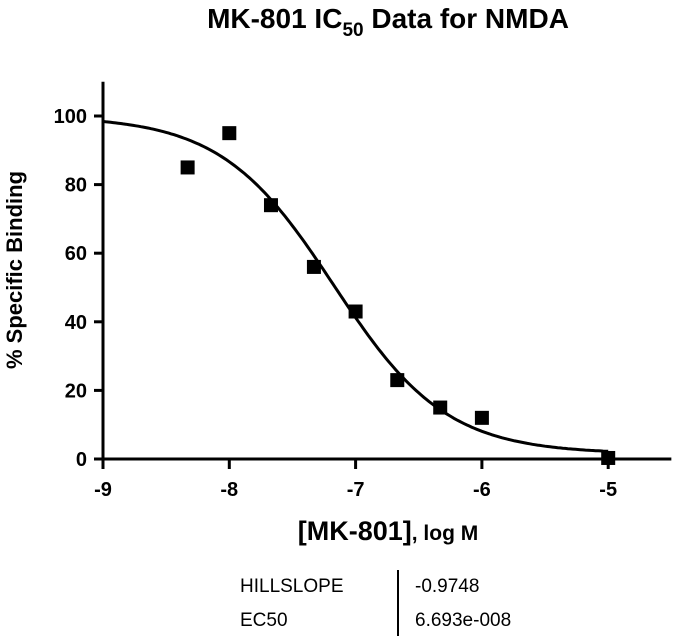 The image size is (675, 639). What do you see at coordinates (608, 490) in the screenshot?
I see `x-tick-label: -5` at bounding box center [608, 490].